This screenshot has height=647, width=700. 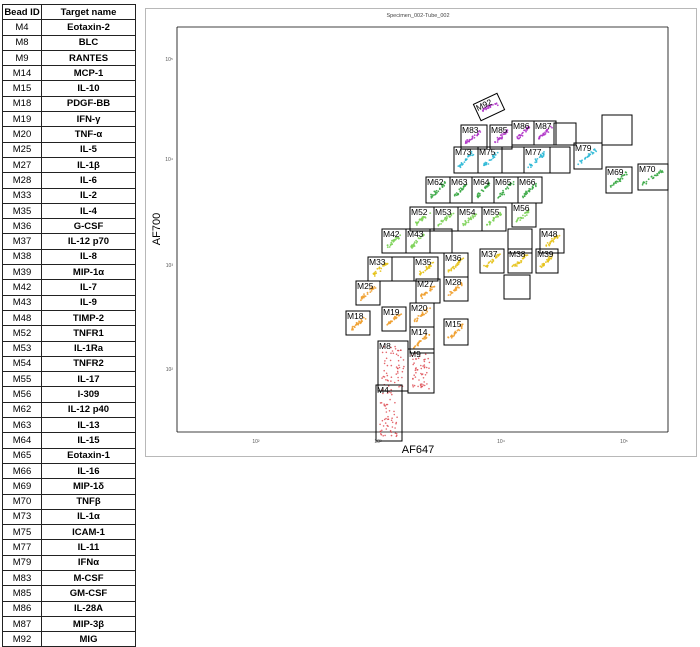 I want to click on gate-label: M73, so click(x=463, y=152).